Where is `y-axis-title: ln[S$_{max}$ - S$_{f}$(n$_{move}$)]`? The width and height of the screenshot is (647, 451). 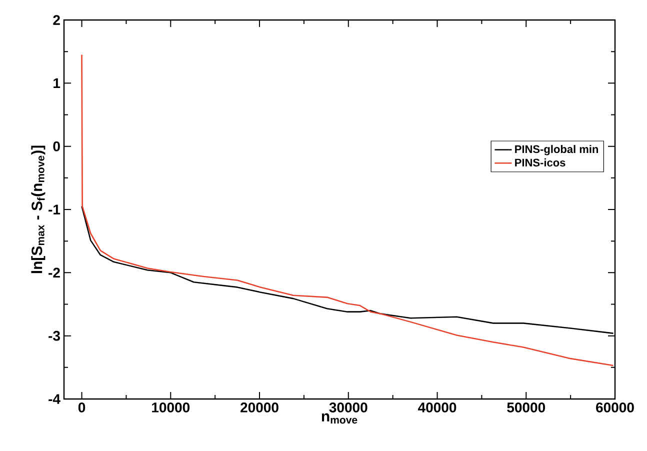
y-axis-title: ln[S$_{max}$ - S$_{f}$(n$_{move}$)] is located at coordinates (38, 210).